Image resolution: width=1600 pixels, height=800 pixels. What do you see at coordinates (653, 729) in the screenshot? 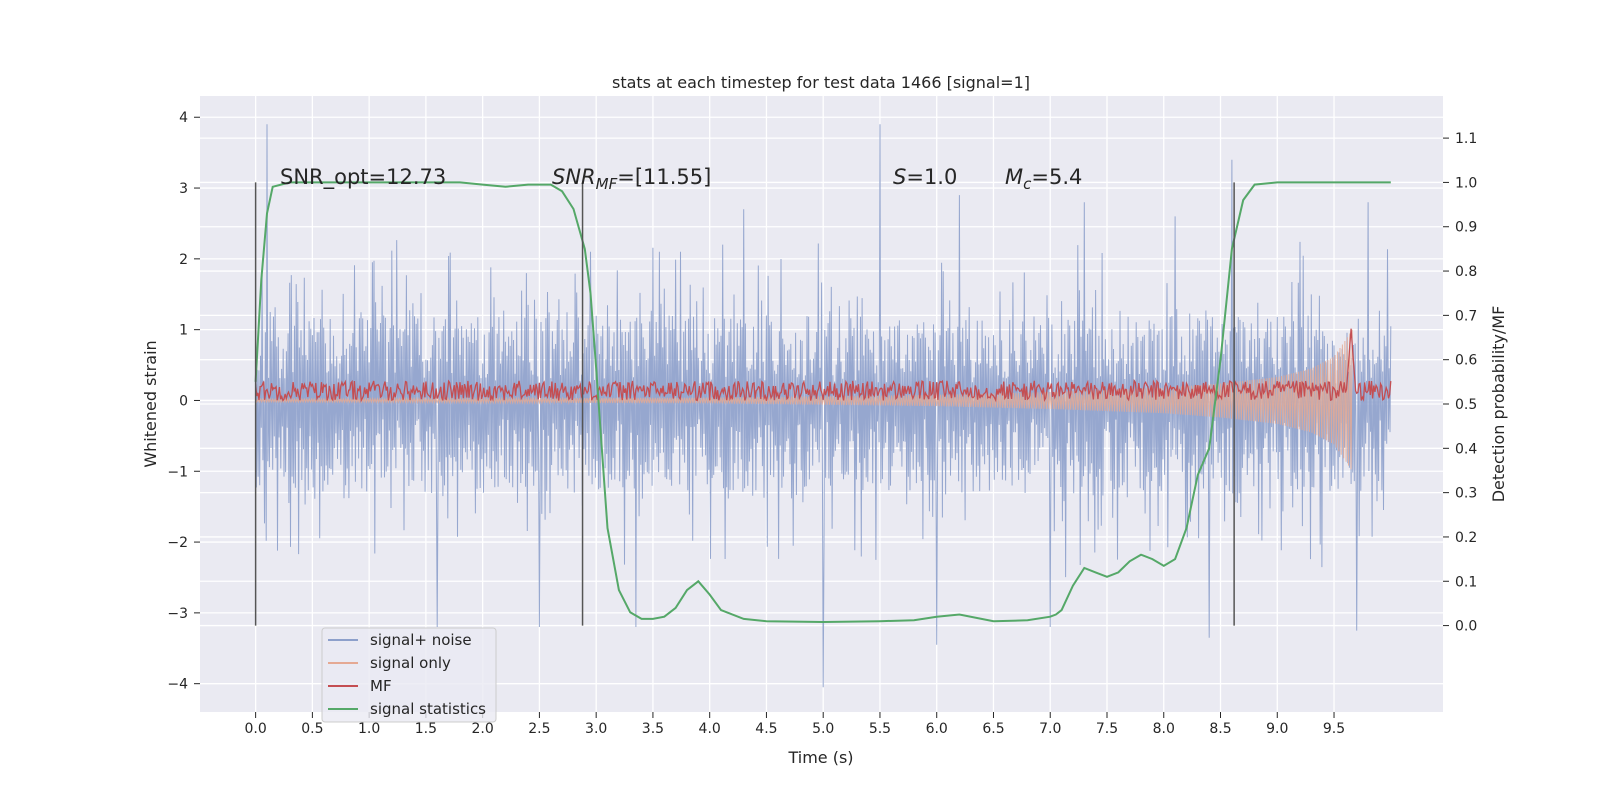
I see `x-tick-label: 3.5` at bounding box center [653, 729].